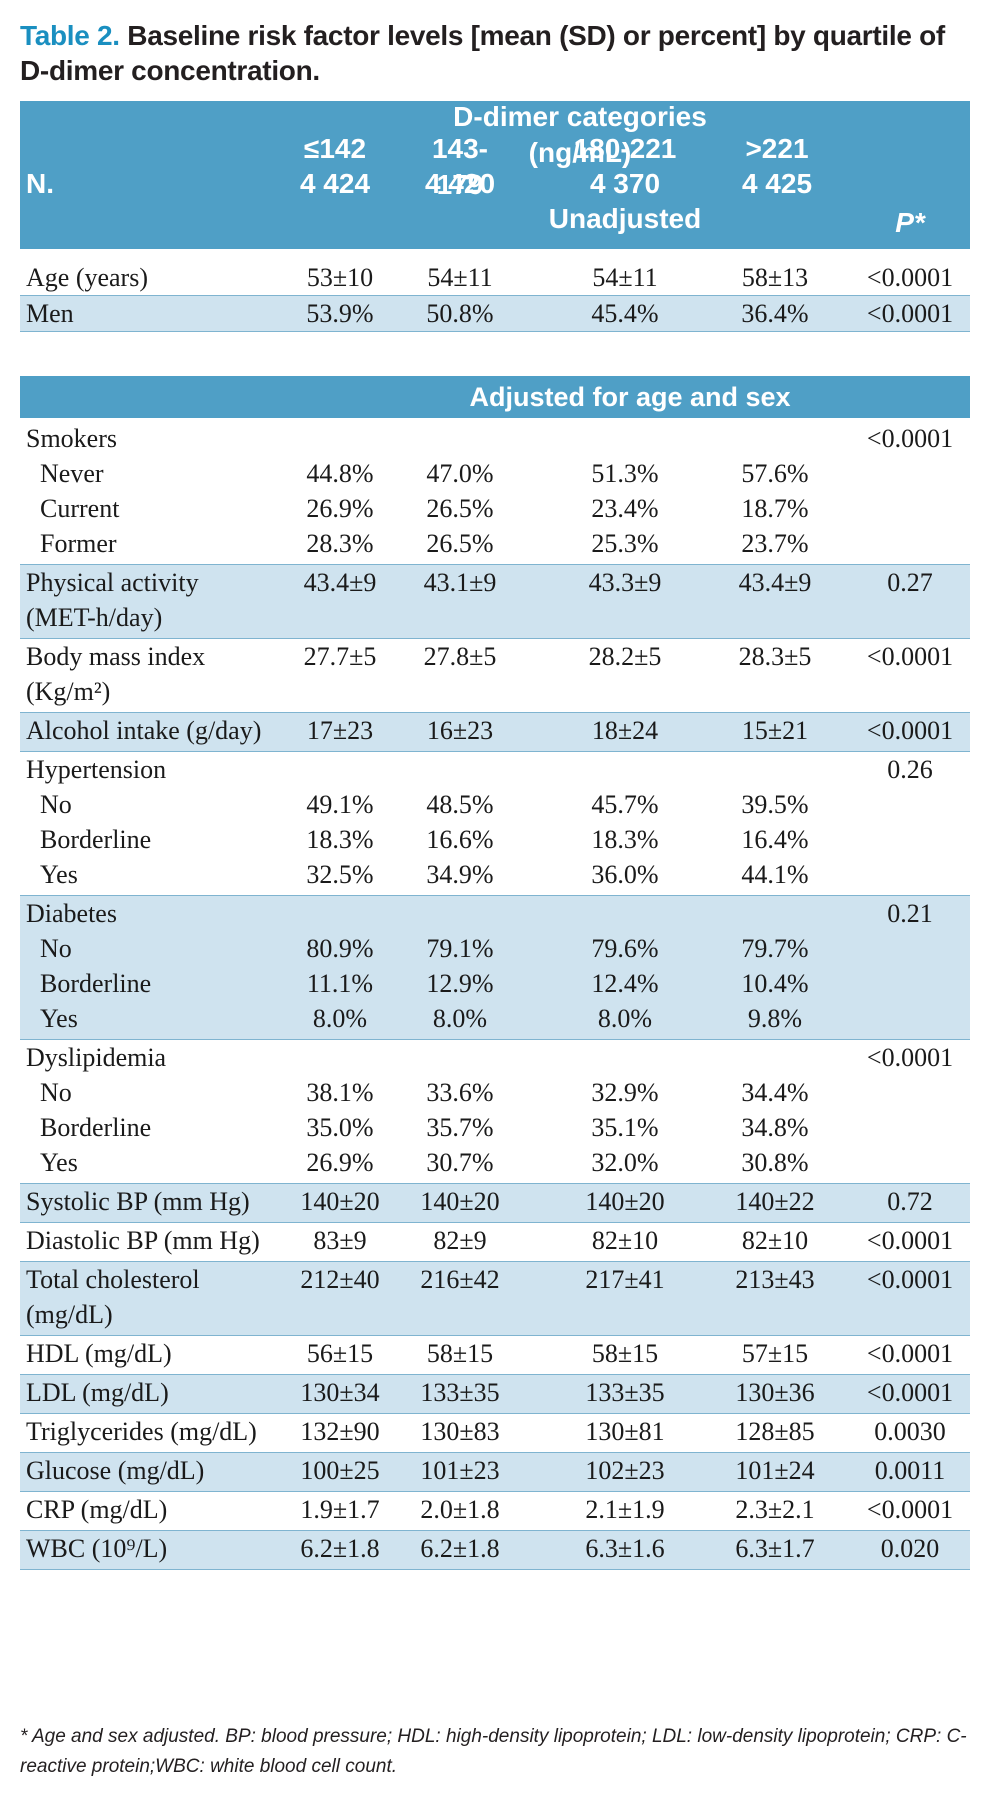  Describe the element at coordinates (460, 804) in the screenshot. I see `value-col2: 48.5%` at that location.